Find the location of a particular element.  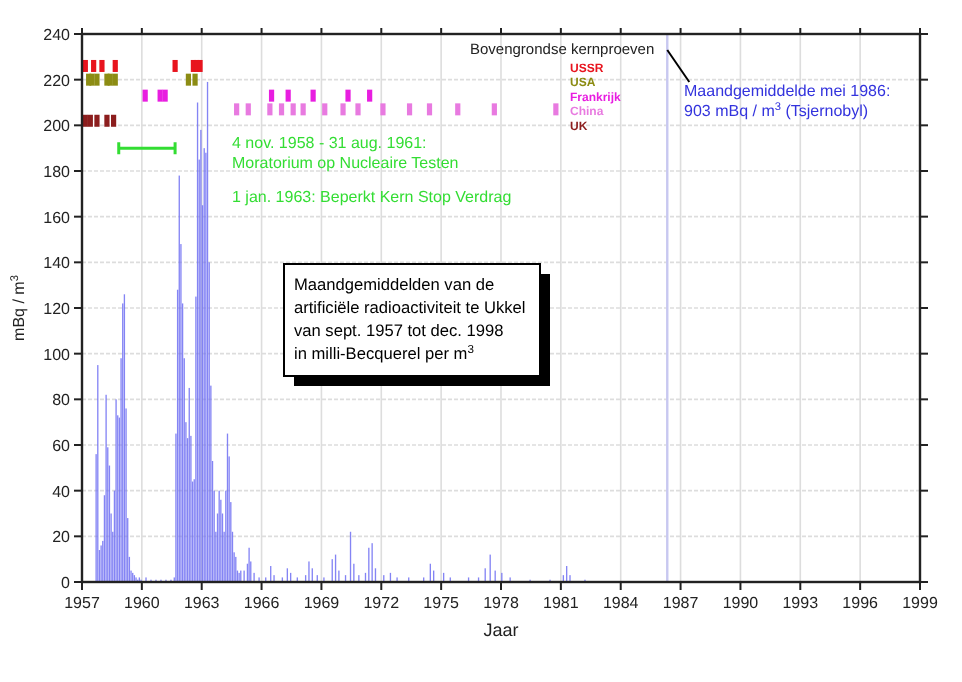

y-tick-label: 0 is located at coordinates (66, 583).